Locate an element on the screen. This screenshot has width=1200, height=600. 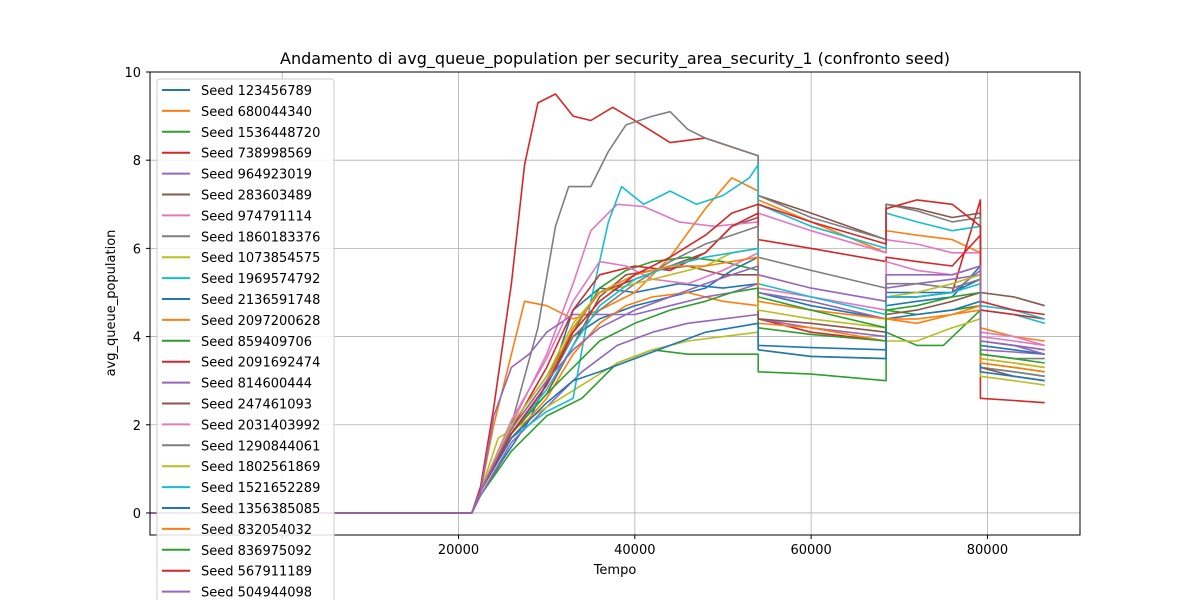
legend-entry: Seed 974791114 is located at coordinates (237, 216).